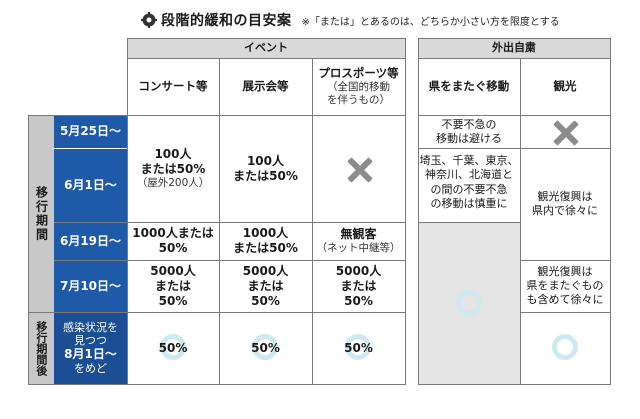  Describe the element at coordinates (565, 299) in the screenshot. I see `tour-jul-line3: も含めて徐々に` at that location.